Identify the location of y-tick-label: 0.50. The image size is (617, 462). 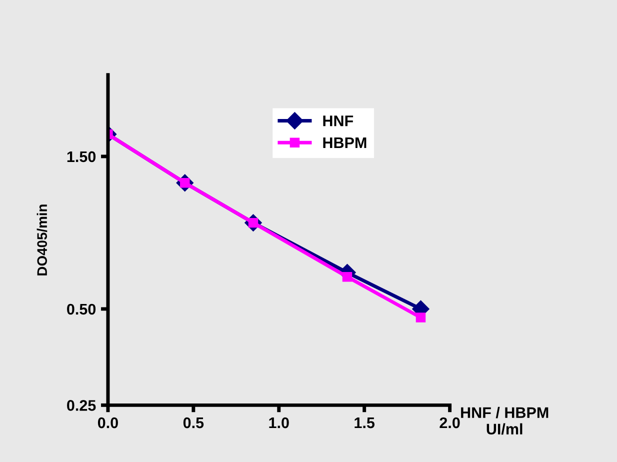
(81, 309).